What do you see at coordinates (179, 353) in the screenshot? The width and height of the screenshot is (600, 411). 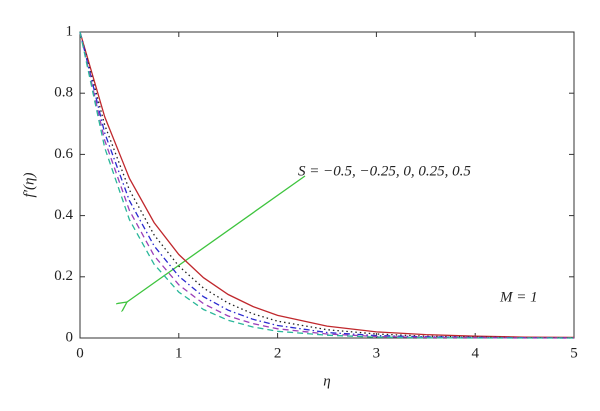 I see `x-tick-label: 1` at bounding box center [179, 353].